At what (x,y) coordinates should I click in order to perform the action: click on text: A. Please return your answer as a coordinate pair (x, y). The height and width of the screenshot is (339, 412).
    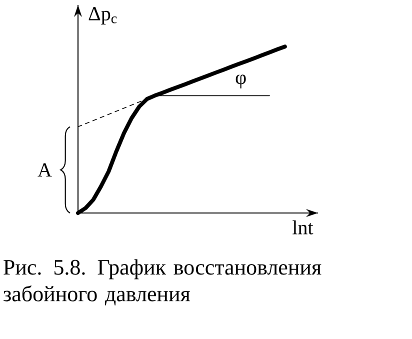
    Looking at the image, I should click on (45, 169).